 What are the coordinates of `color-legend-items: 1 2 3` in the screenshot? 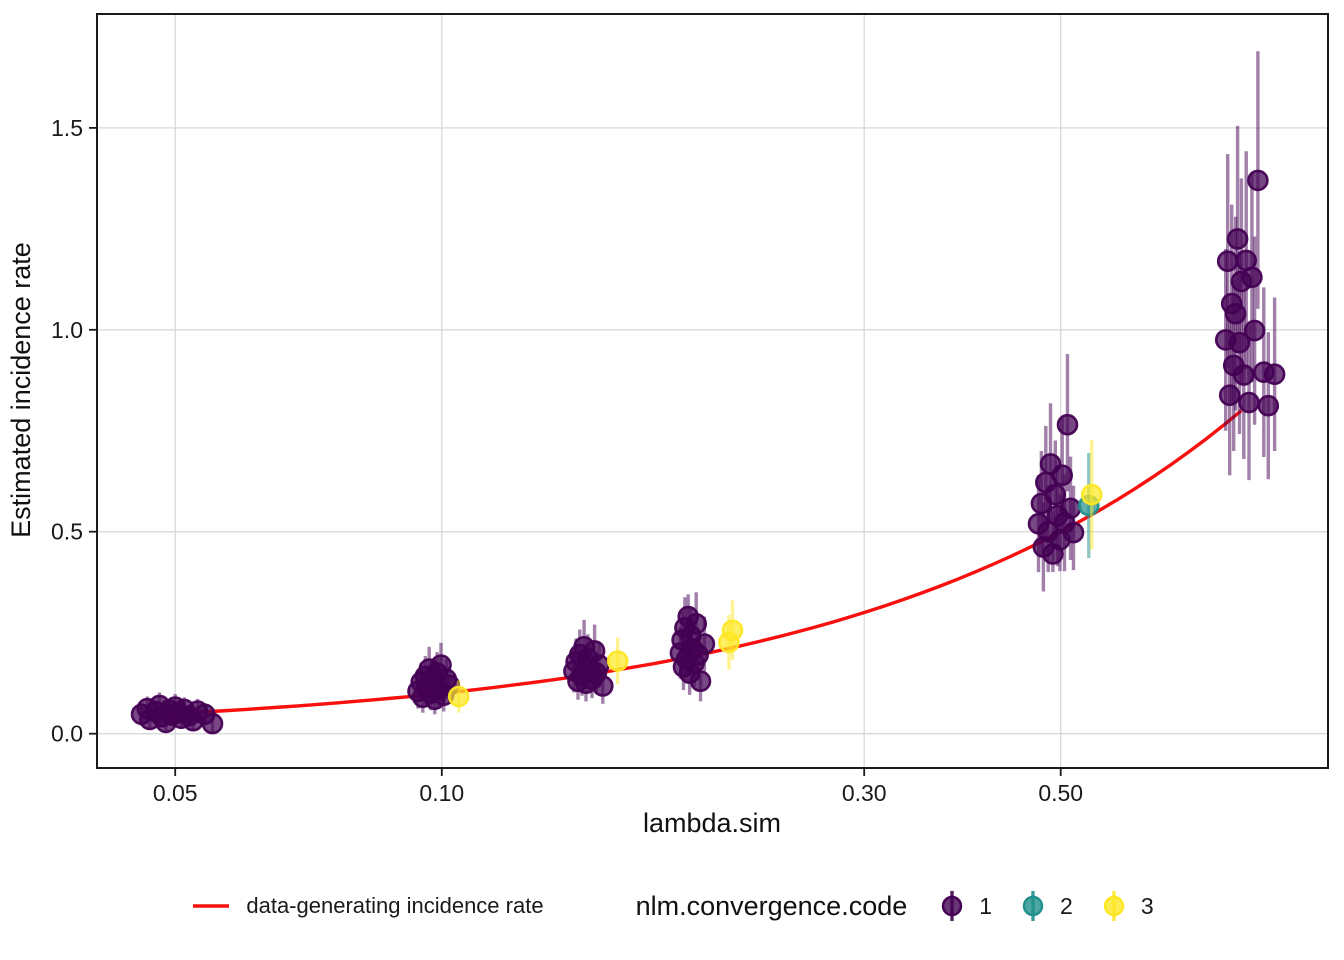 It's located at (1047, 906).